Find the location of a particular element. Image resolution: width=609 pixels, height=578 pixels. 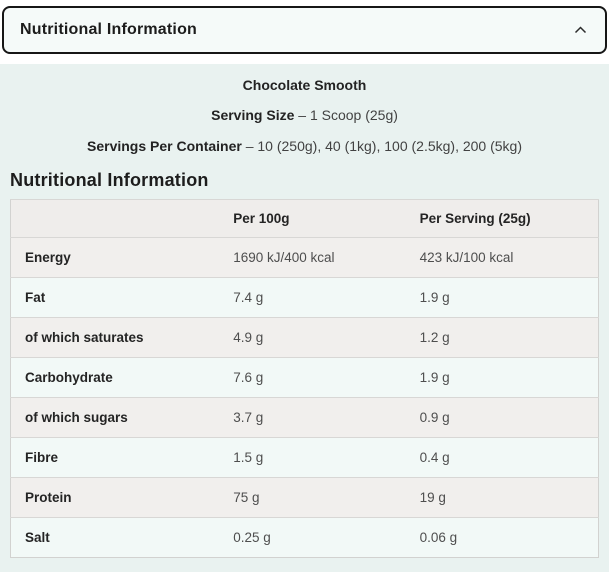

nutrient-label: Salt is located at coordinates (115, 537).